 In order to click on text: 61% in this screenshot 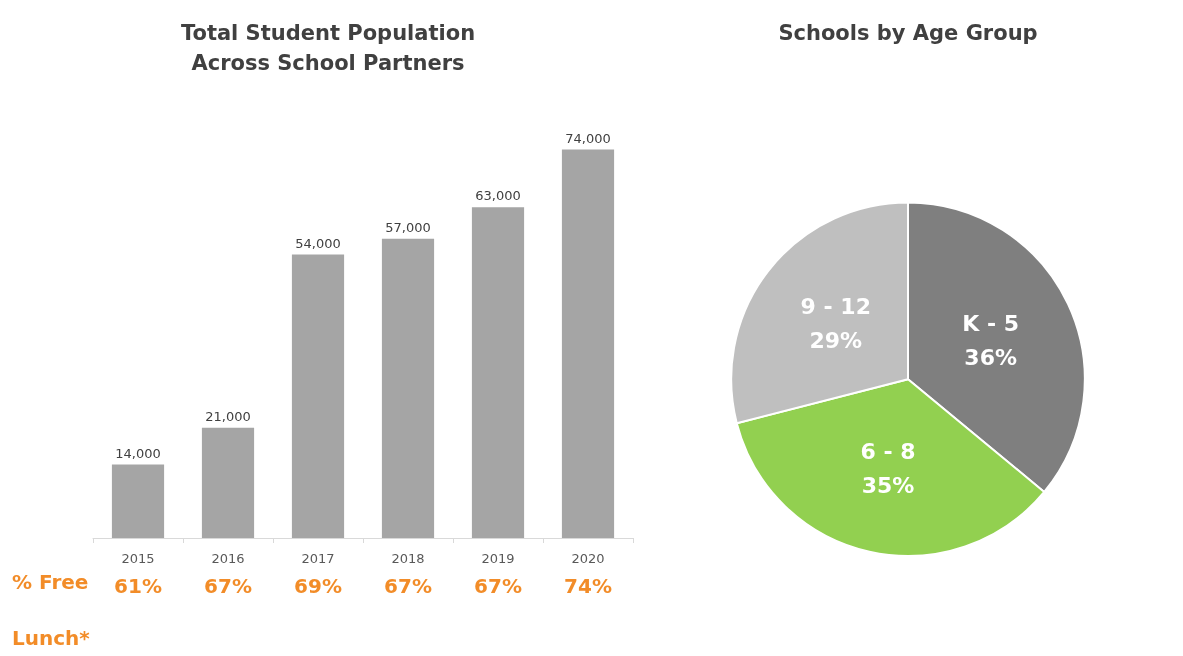, I will do `click(138, 586)`.